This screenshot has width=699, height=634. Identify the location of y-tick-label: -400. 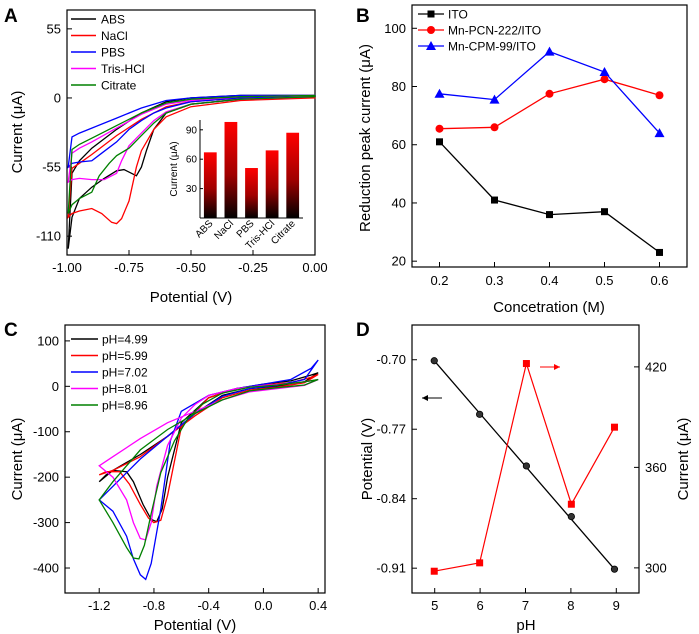
(46, 568).